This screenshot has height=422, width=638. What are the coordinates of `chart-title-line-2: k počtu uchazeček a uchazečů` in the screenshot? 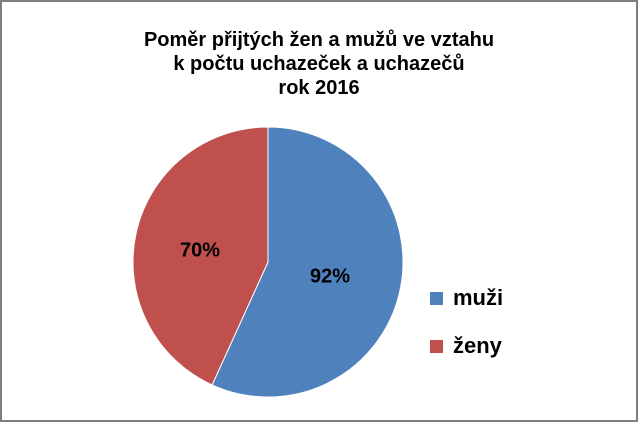 It's located at (319, 64).